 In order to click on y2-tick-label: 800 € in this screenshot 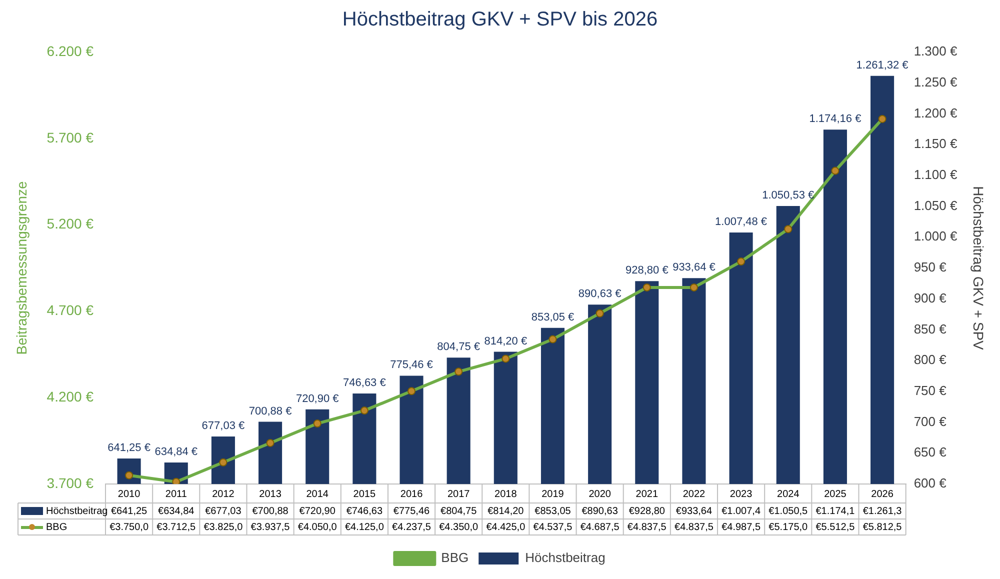, I will do `click(931, 360)`.